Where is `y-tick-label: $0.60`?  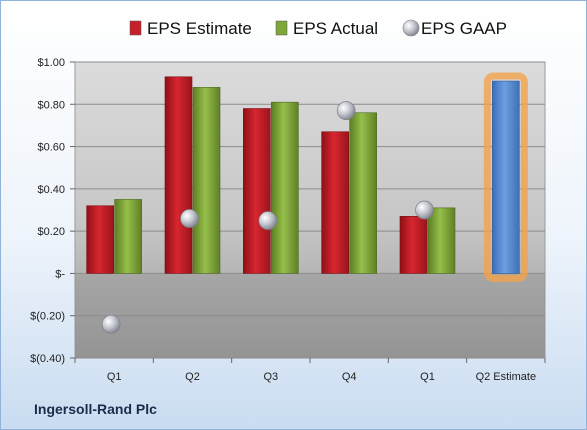
y-tick-label: $0.60 is located at coordinates (51, 148).